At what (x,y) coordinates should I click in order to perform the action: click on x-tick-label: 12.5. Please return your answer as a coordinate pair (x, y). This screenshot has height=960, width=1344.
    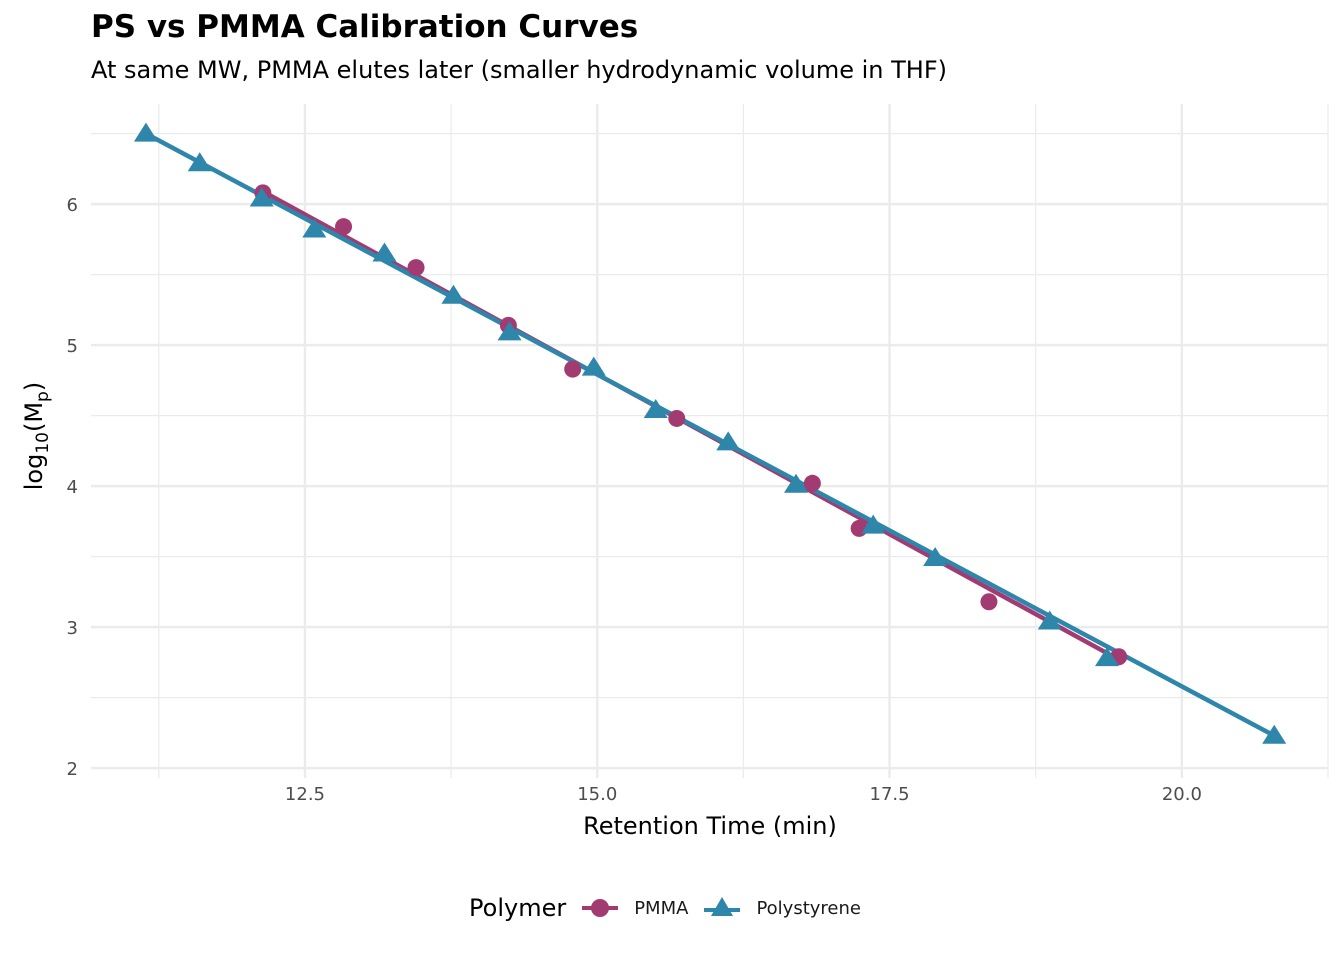
    Looking at the image, I should click on (305, 794).